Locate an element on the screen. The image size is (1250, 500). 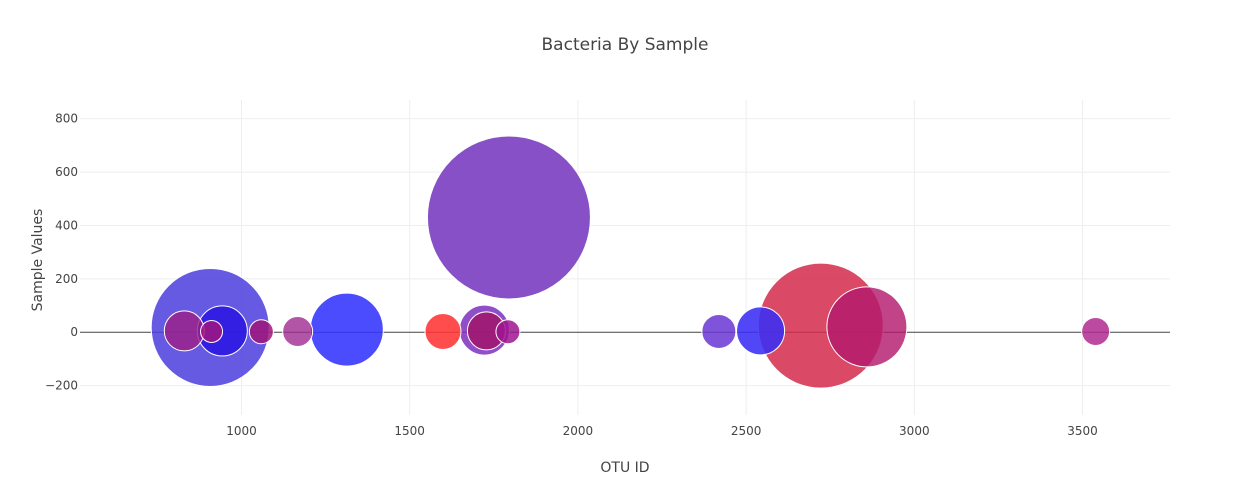
chart-title: Bacteria By Sample is located at coordinates (625, 45).